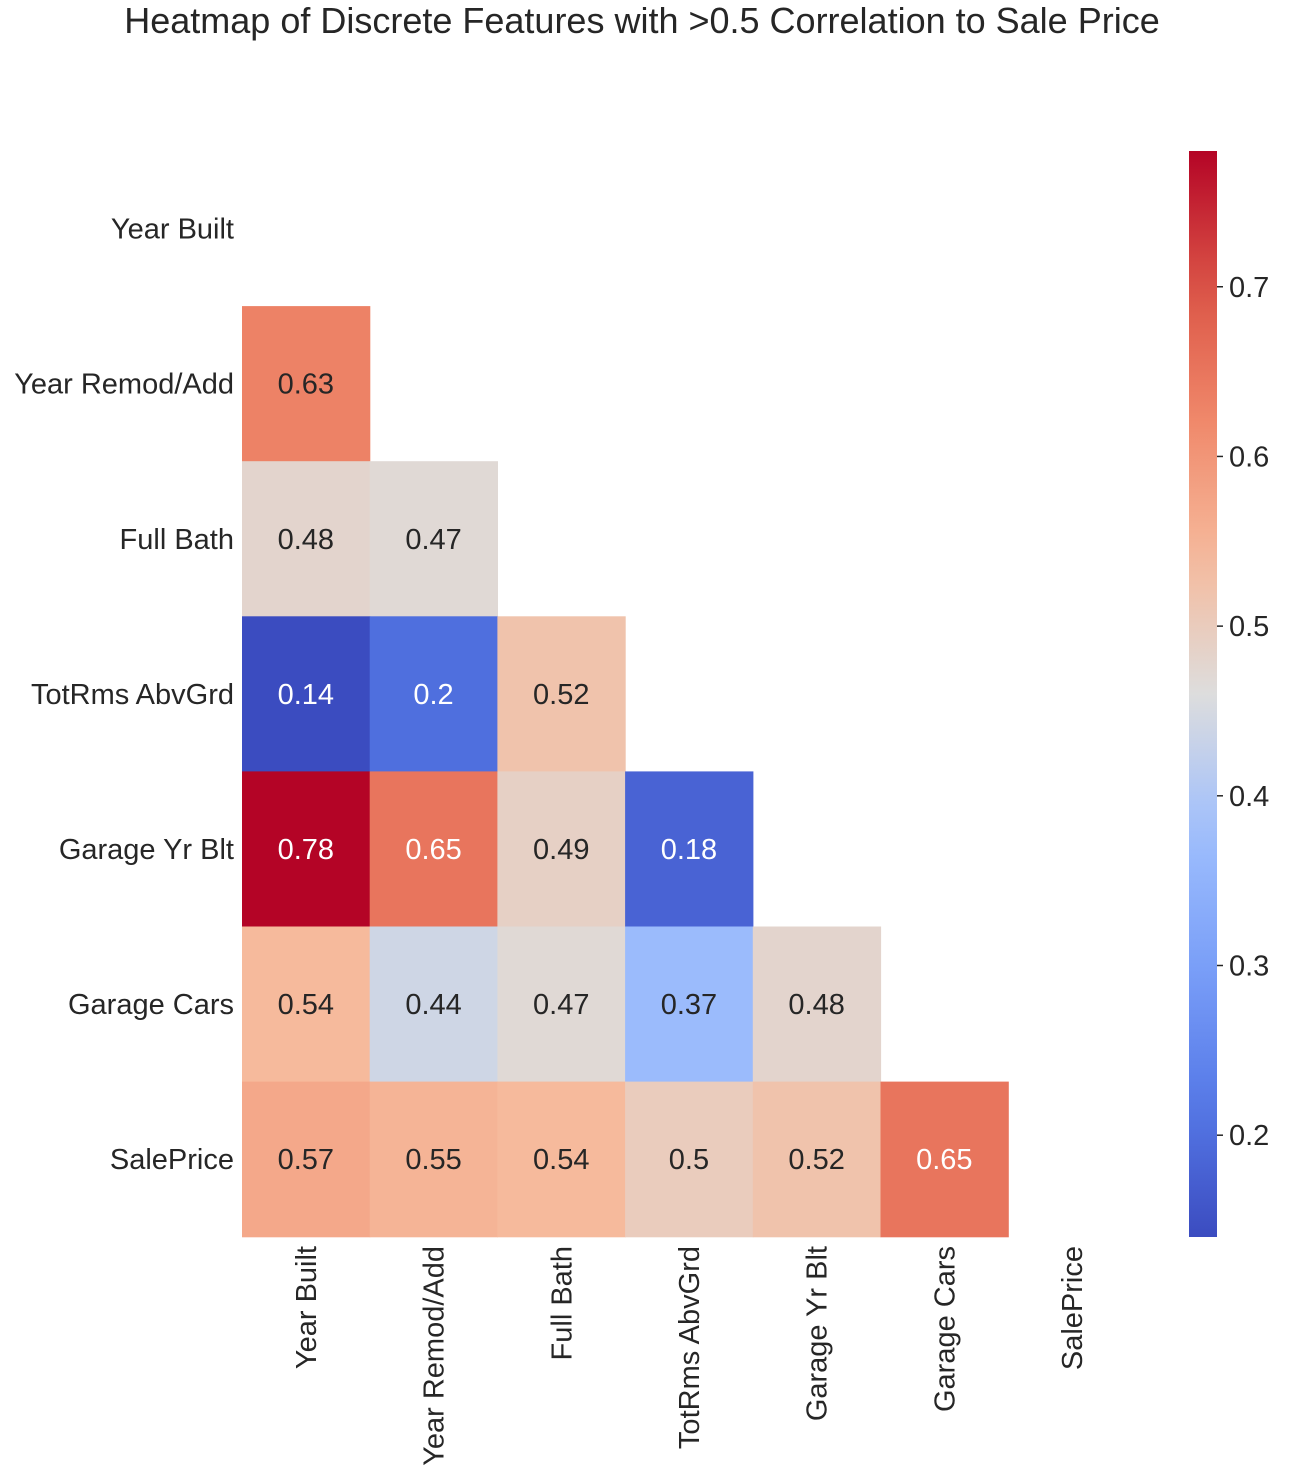 The image size is (1300, 1480). What do you see at coordinates (1249, 1136) in the screenshot?
I see `colorbar-tick-label: 0.2` at bounding box center [1249, 1136].